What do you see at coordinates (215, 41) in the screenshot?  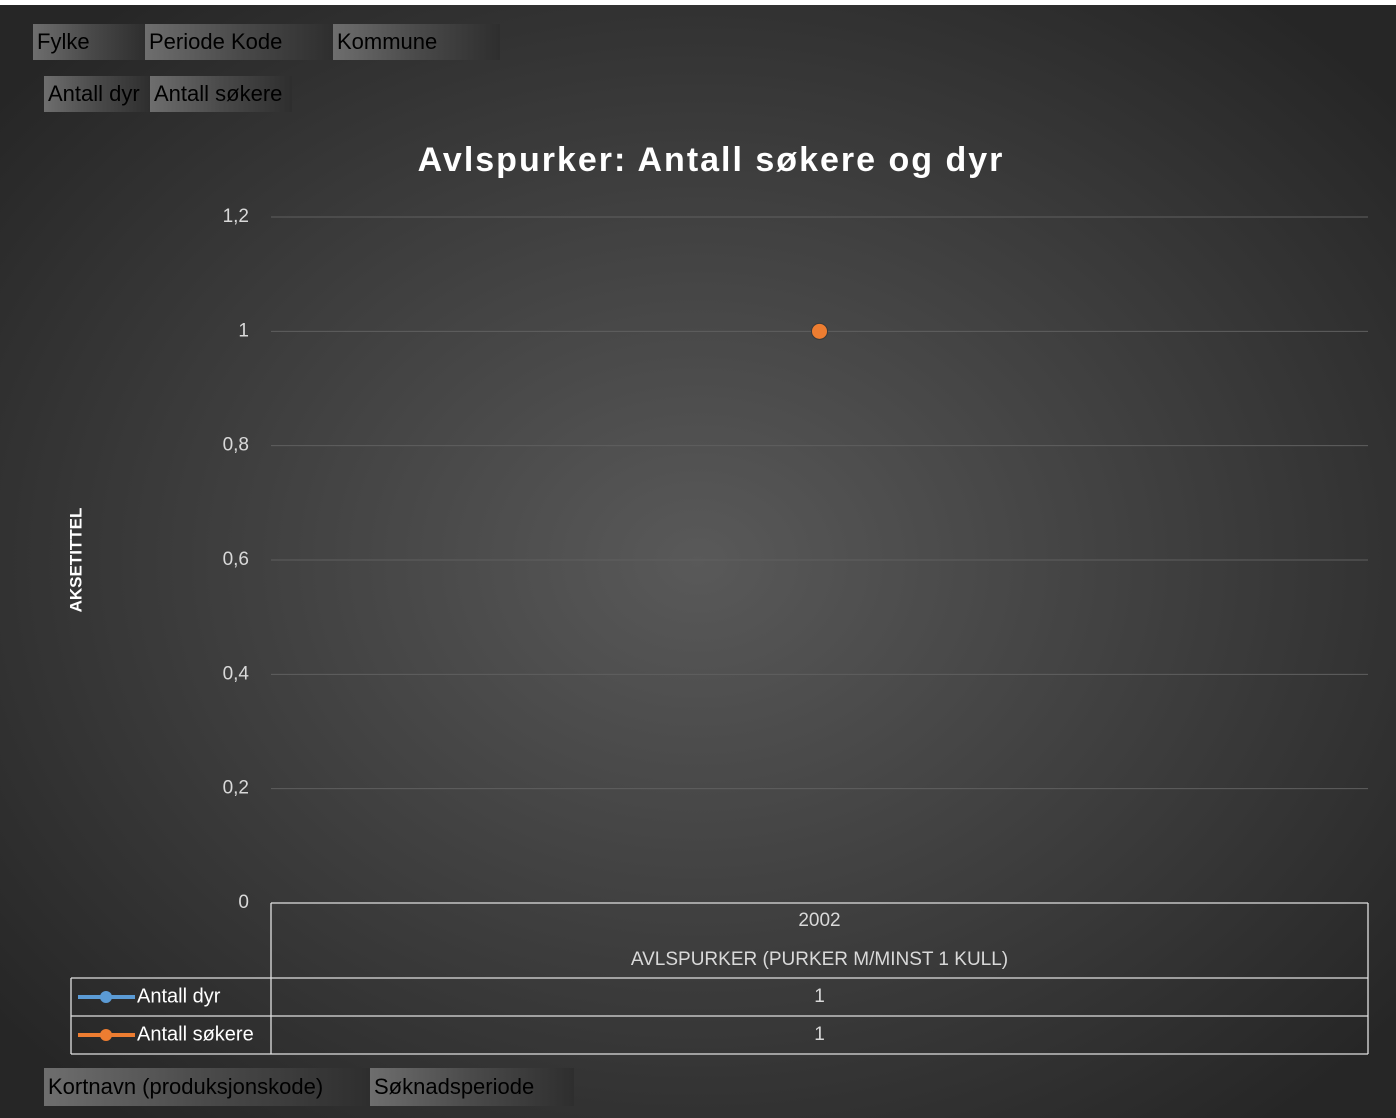 I see `field-button-label: Periode Kode` at bounding box center [215, 41].